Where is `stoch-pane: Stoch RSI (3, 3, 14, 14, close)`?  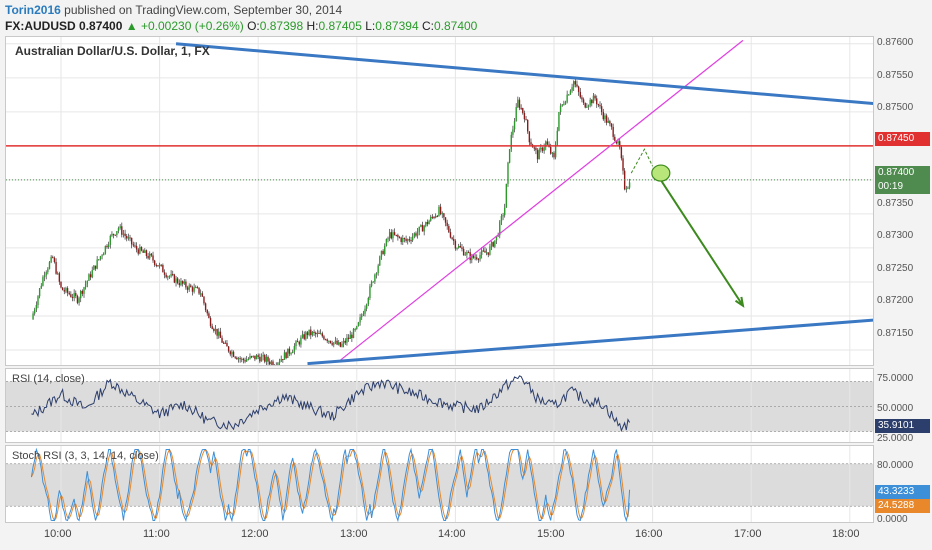
stoch-pane: Stoch RSI (3, 3, 14, 14, close) is located at coordinates (439, 484).